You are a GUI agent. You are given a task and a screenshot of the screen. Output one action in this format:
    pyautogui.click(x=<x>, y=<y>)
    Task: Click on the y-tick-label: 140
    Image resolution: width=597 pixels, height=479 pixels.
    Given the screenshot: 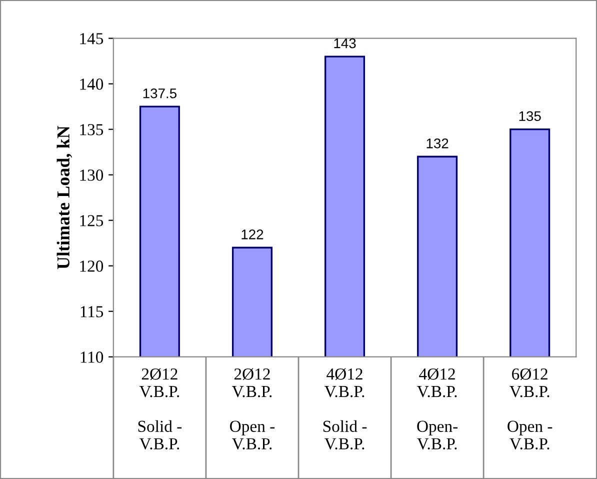 What is the action you would take?
    pyautogui.click(x=92, y=84)
    